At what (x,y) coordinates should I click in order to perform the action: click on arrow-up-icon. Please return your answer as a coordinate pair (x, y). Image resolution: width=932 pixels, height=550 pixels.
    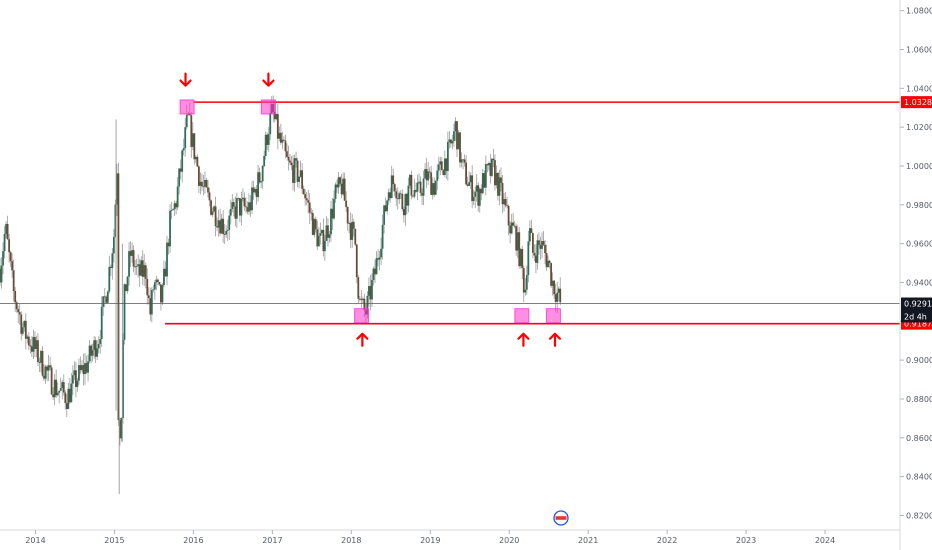
    Looking at the image, I should click on (555, 336).